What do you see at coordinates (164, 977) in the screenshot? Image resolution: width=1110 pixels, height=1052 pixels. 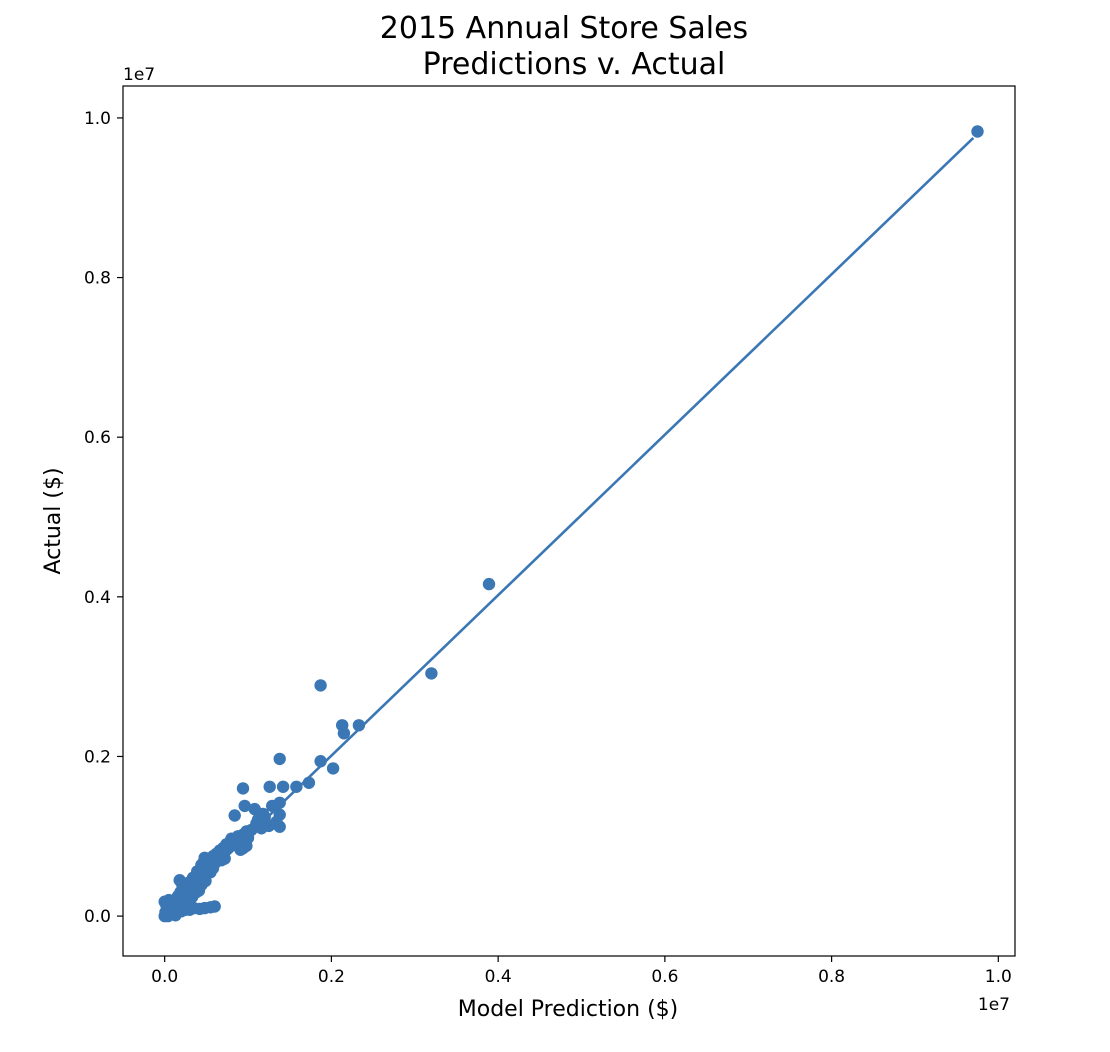 I see `x-tick-label: 0.0` at bounding box center [164, 977].